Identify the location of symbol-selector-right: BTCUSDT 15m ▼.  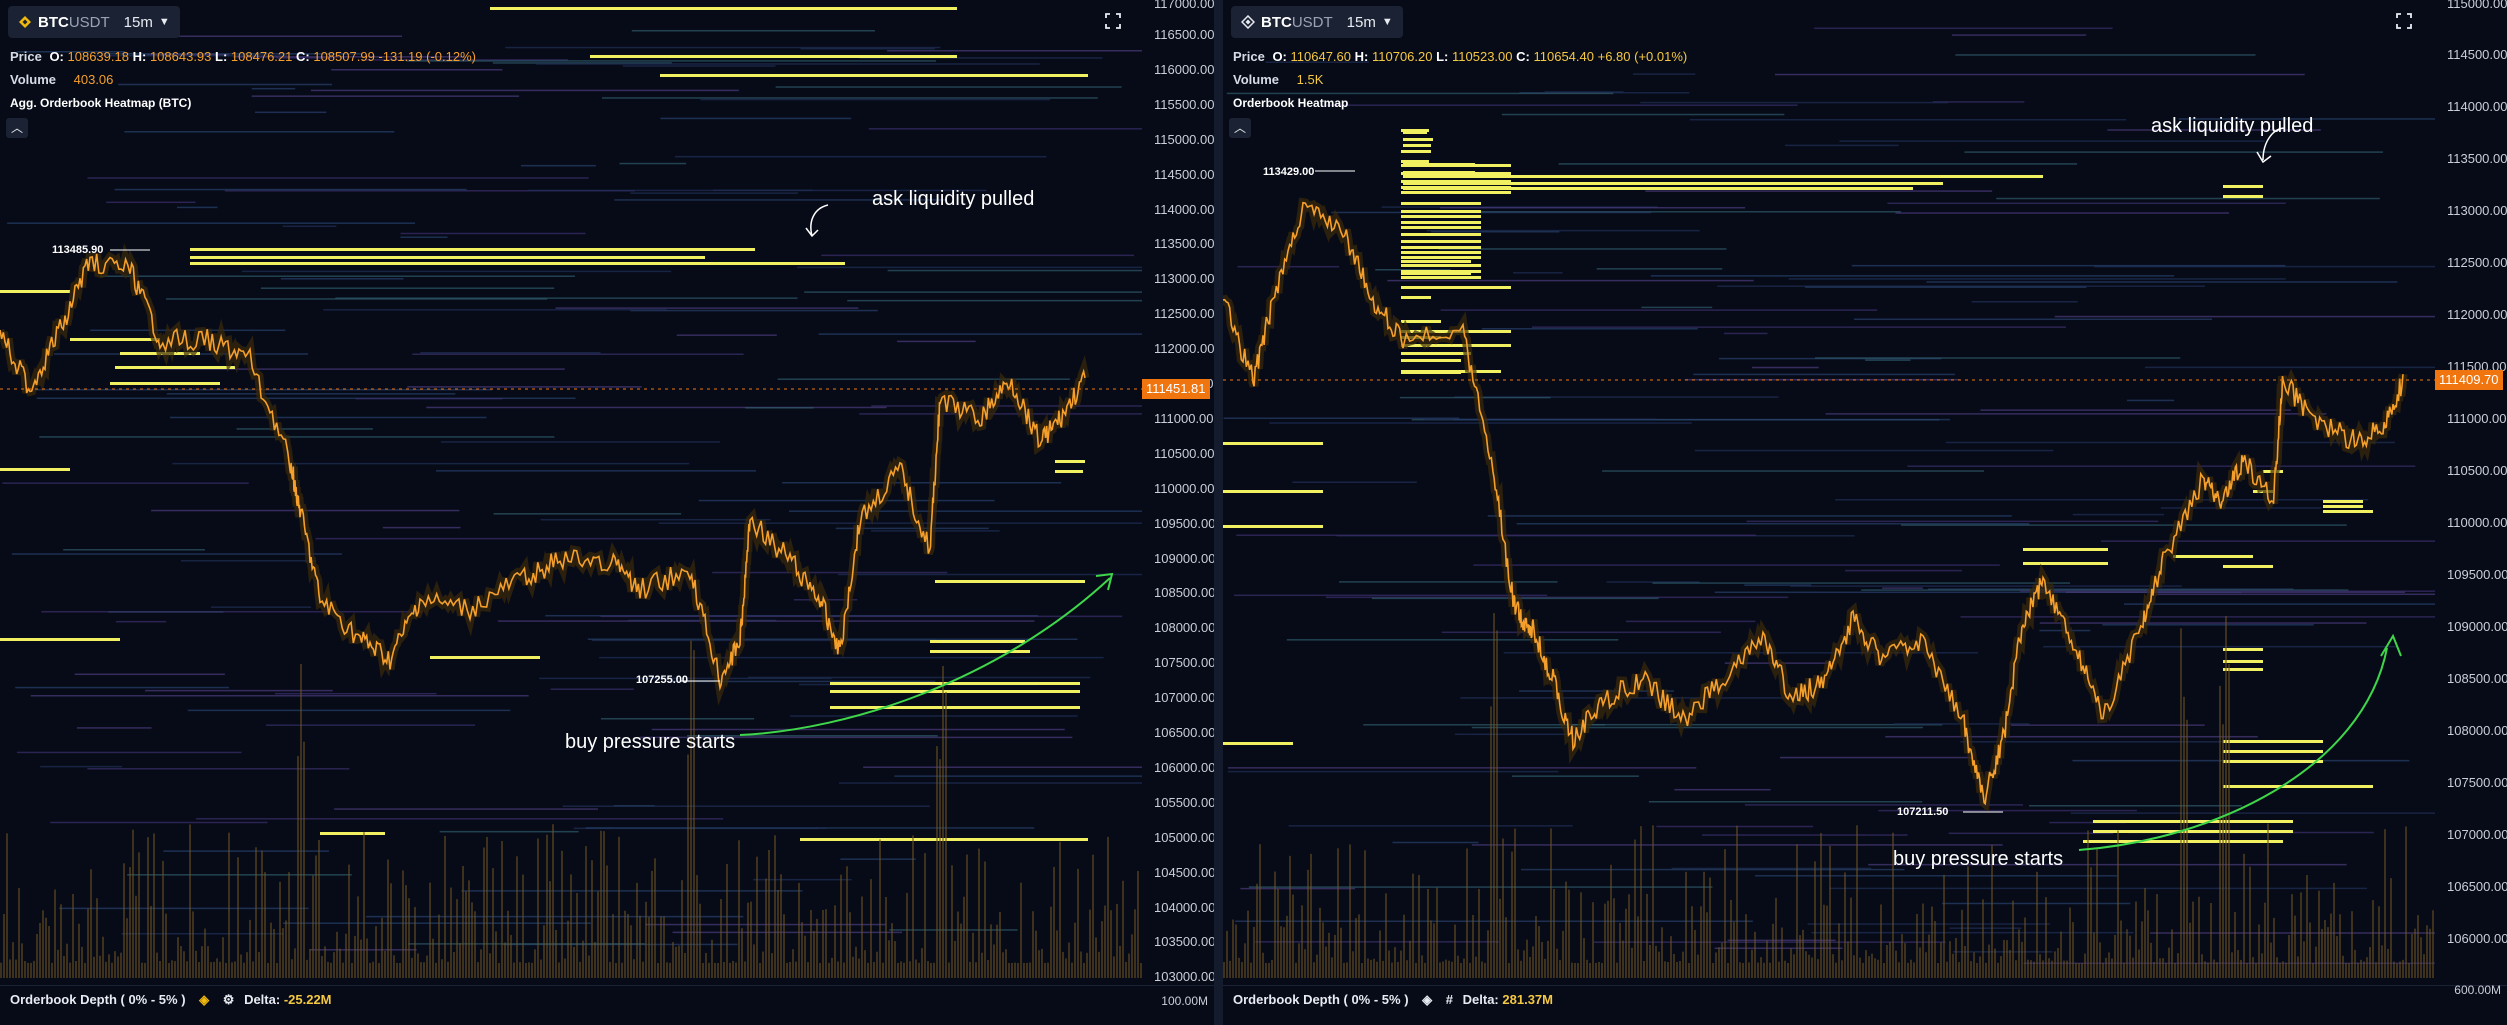
(1317, 22).